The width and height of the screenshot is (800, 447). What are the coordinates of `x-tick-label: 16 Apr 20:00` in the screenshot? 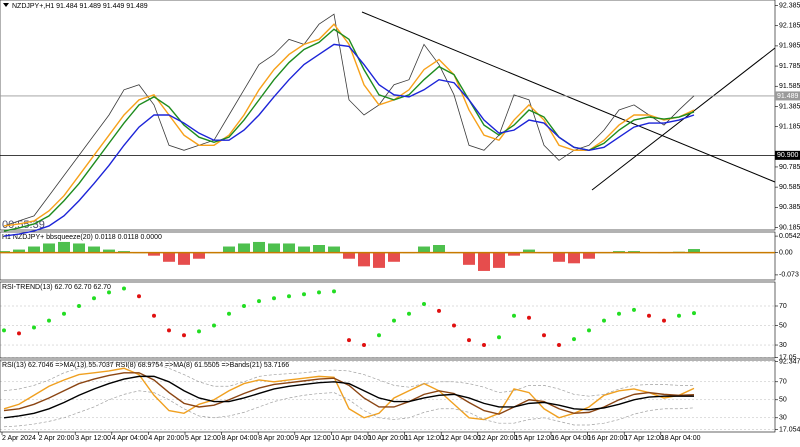 It's located at (608, 438).